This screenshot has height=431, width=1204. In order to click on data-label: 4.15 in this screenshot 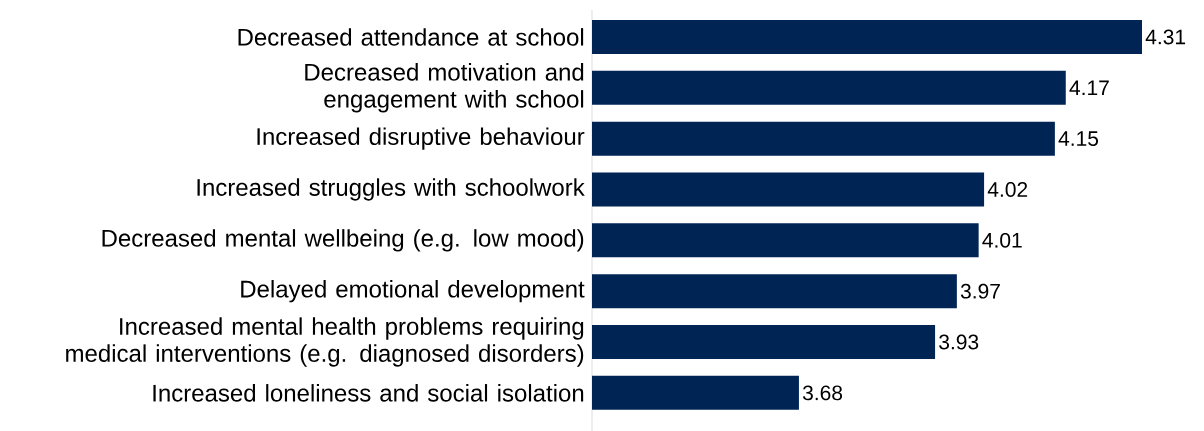, I will do `click(1078, 138)`.